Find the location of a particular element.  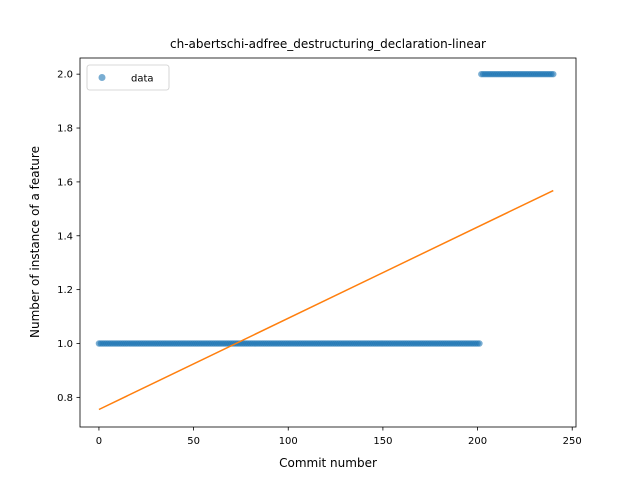

y-tick-label: 0.8 is located at coordinates (65, 398).